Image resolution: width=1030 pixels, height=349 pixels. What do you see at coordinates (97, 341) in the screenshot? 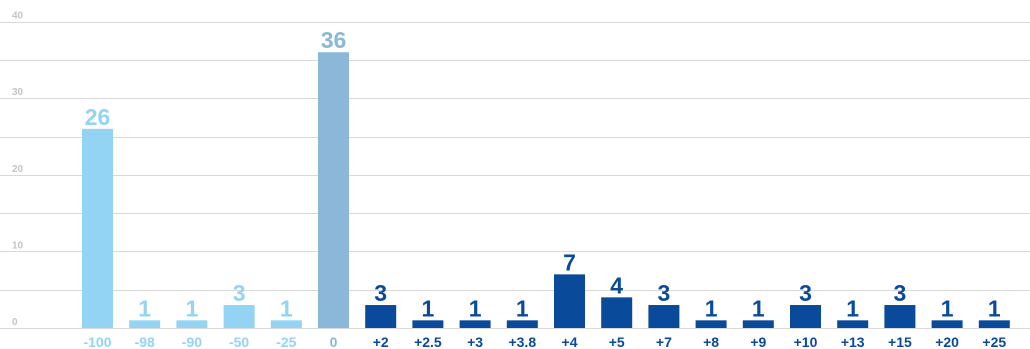
I see `category-label: -100` at bounding box center [97, 341].